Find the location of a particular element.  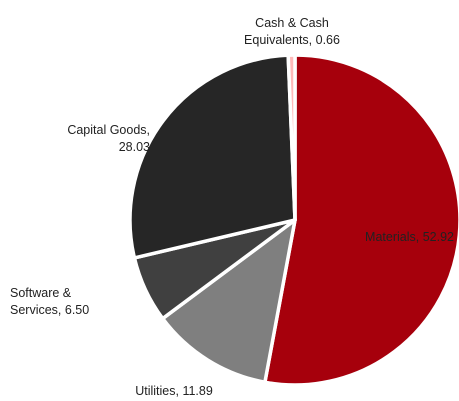

label-cash-equivalents: Cash & Cash Equivalents, 0.66 is located at coordinates (292, 32).